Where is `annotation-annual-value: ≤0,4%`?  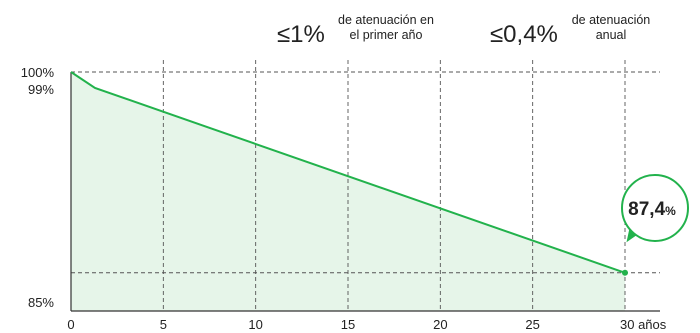
annotation-annual-value: ≤0,4% is located at coordinates (524, 34).